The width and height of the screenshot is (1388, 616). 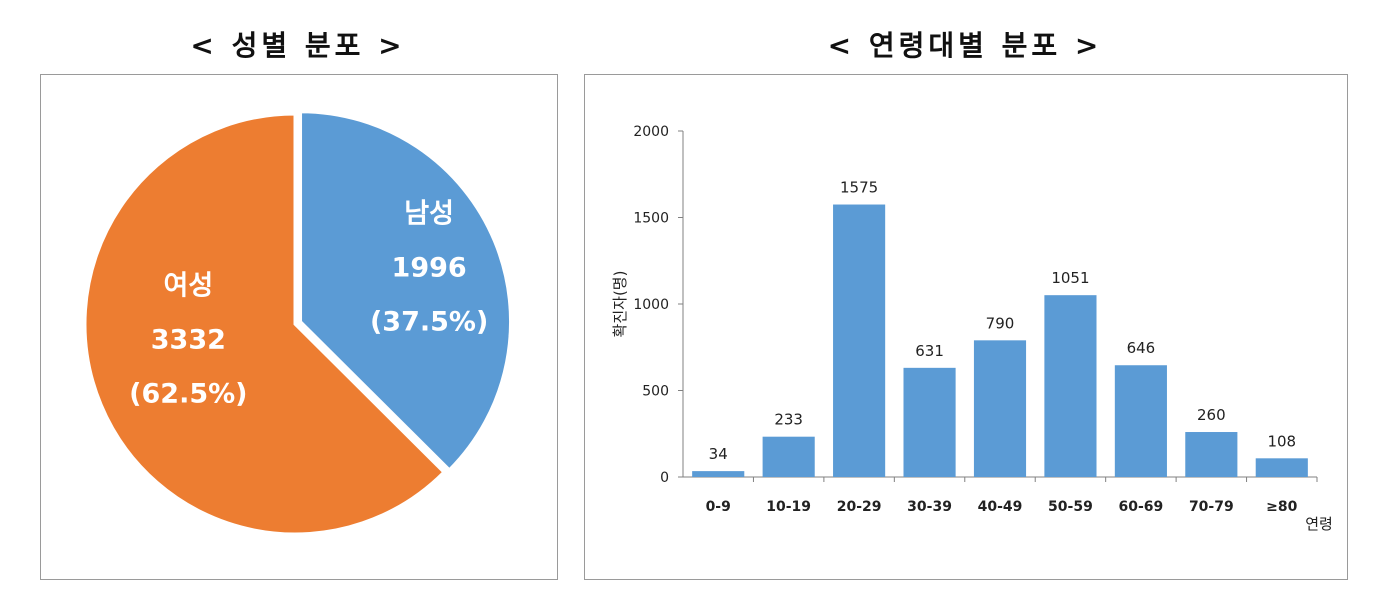 I want to click on x-tick-label: 70-79, so click(x=1211, y=507).